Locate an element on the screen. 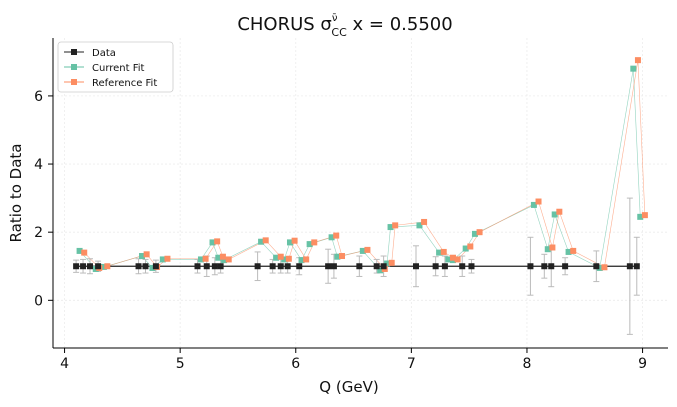 The width and height of the screenshot is (677, 407). chart-title-subscript: CC is located at coordinates (339, 32).